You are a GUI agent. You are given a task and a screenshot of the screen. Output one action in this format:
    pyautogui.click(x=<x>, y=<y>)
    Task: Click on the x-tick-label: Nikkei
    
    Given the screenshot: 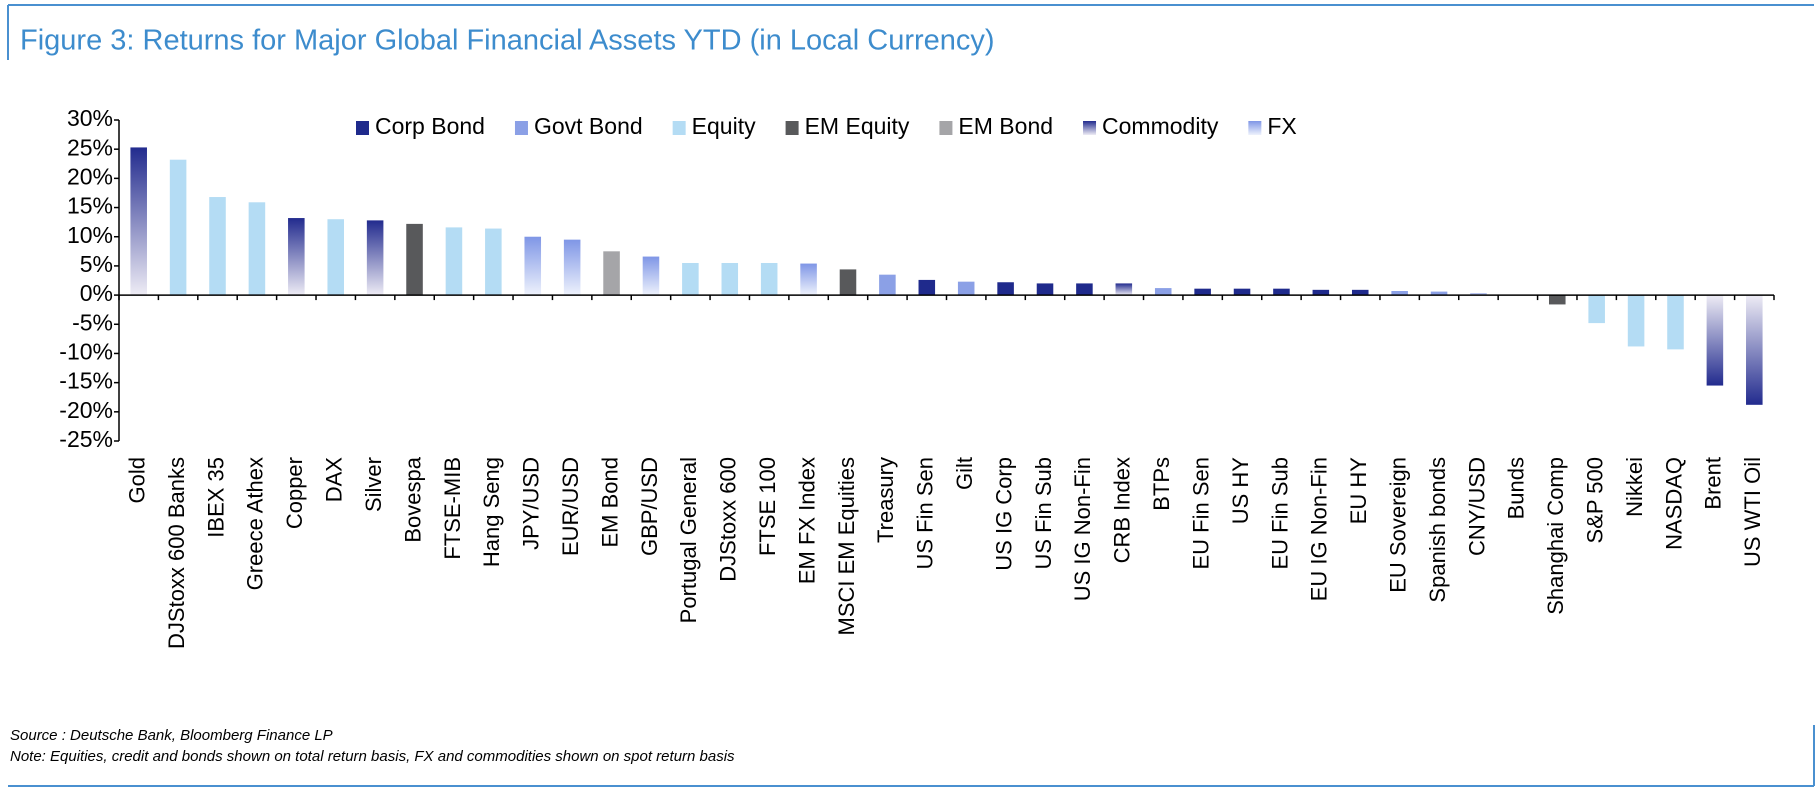 What is the action you would take?
    pyautogui.click(x=1634, y=487)
    